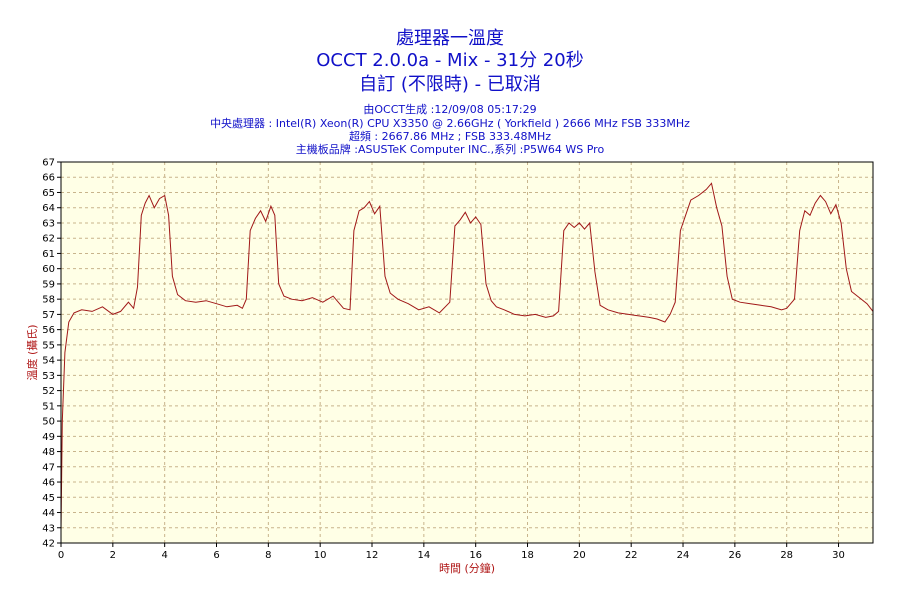  I want to click on x-tick-label: 18, so click(527, 555).